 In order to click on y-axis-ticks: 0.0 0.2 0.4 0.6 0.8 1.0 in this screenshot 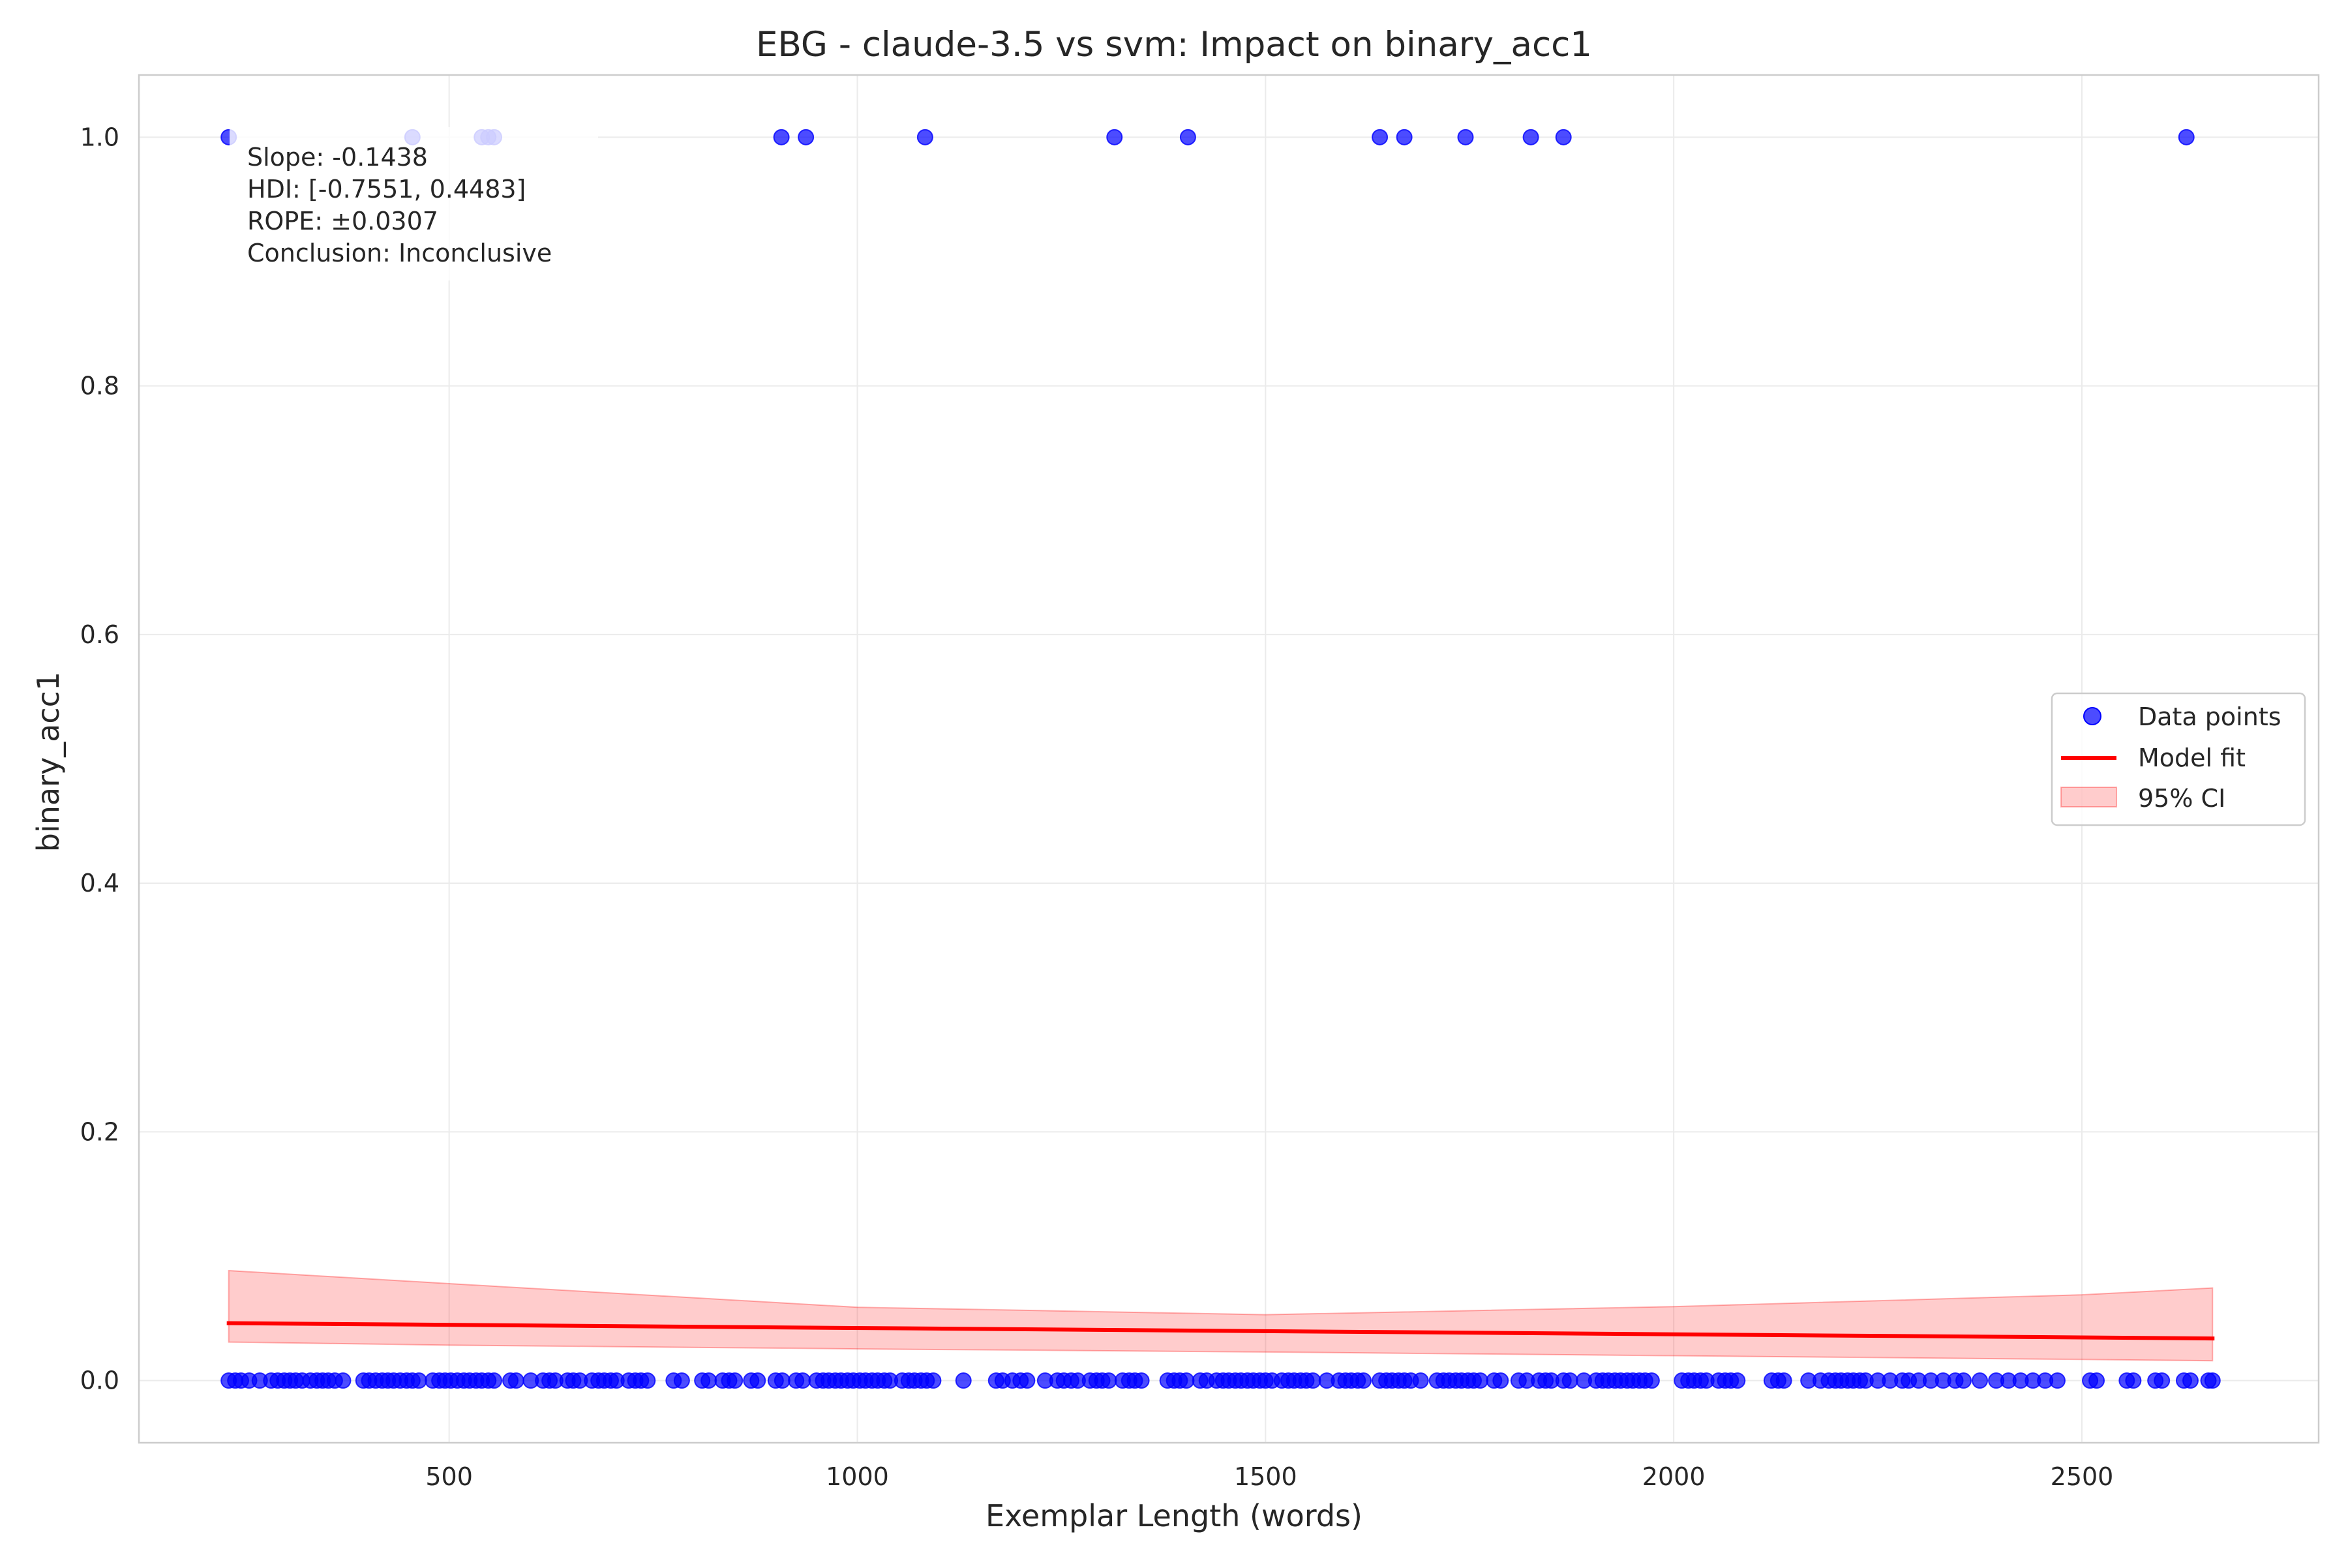, I will do `click(100, 759)`.